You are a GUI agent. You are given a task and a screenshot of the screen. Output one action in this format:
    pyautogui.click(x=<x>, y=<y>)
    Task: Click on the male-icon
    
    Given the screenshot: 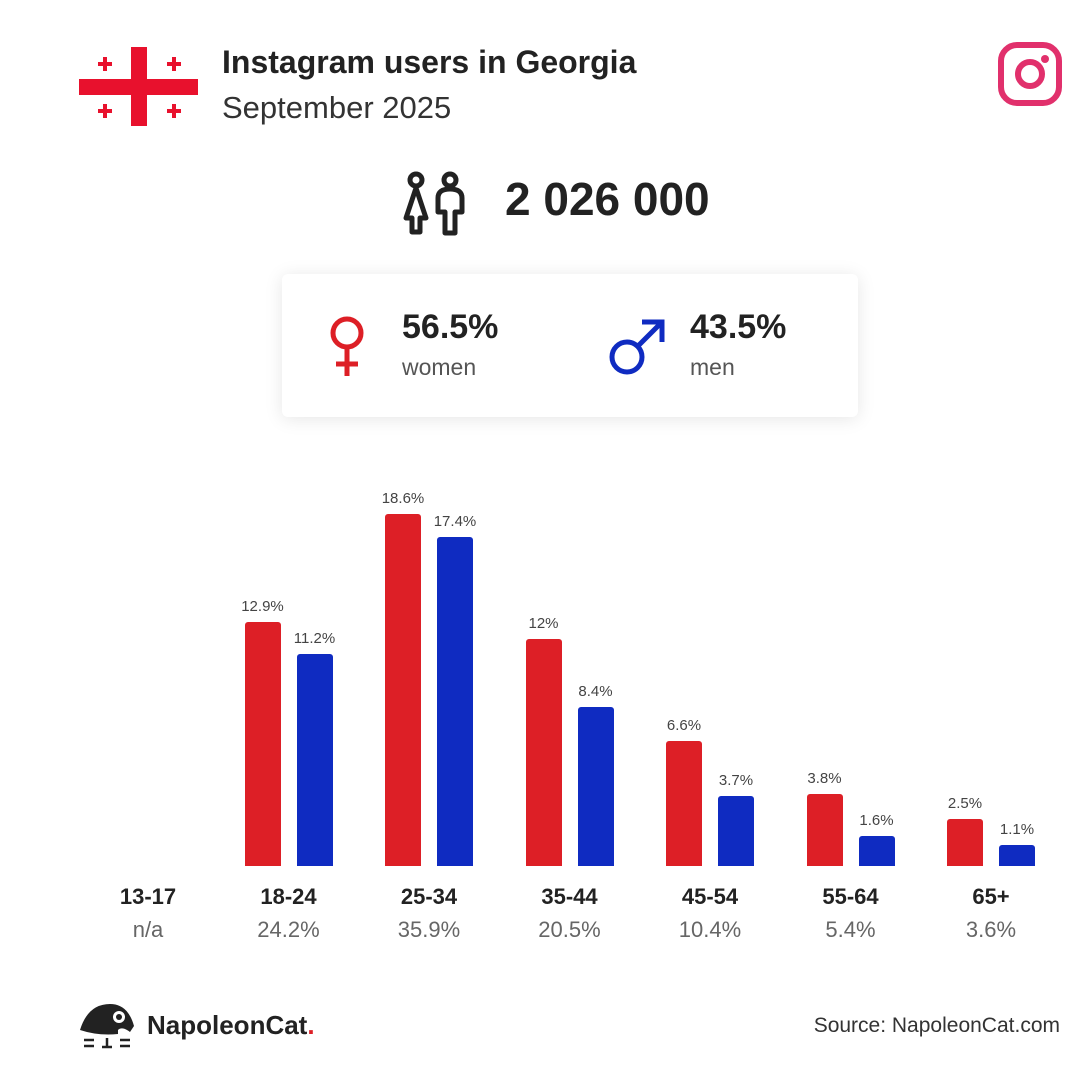 What is the action you would take?
    pyautogui.click(x=637, y=349)
    